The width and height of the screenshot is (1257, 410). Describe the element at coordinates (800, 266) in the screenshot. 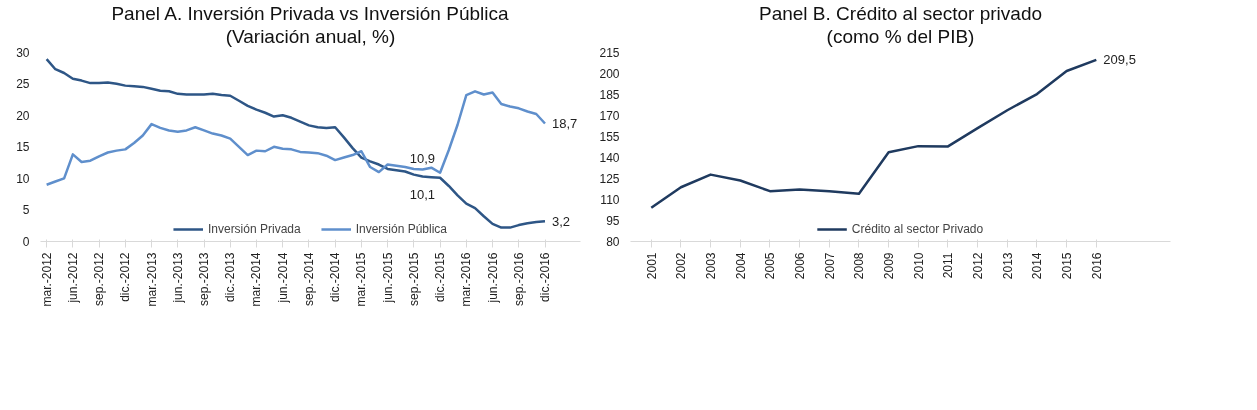

I see `x-tick-label: 2006` at that location.